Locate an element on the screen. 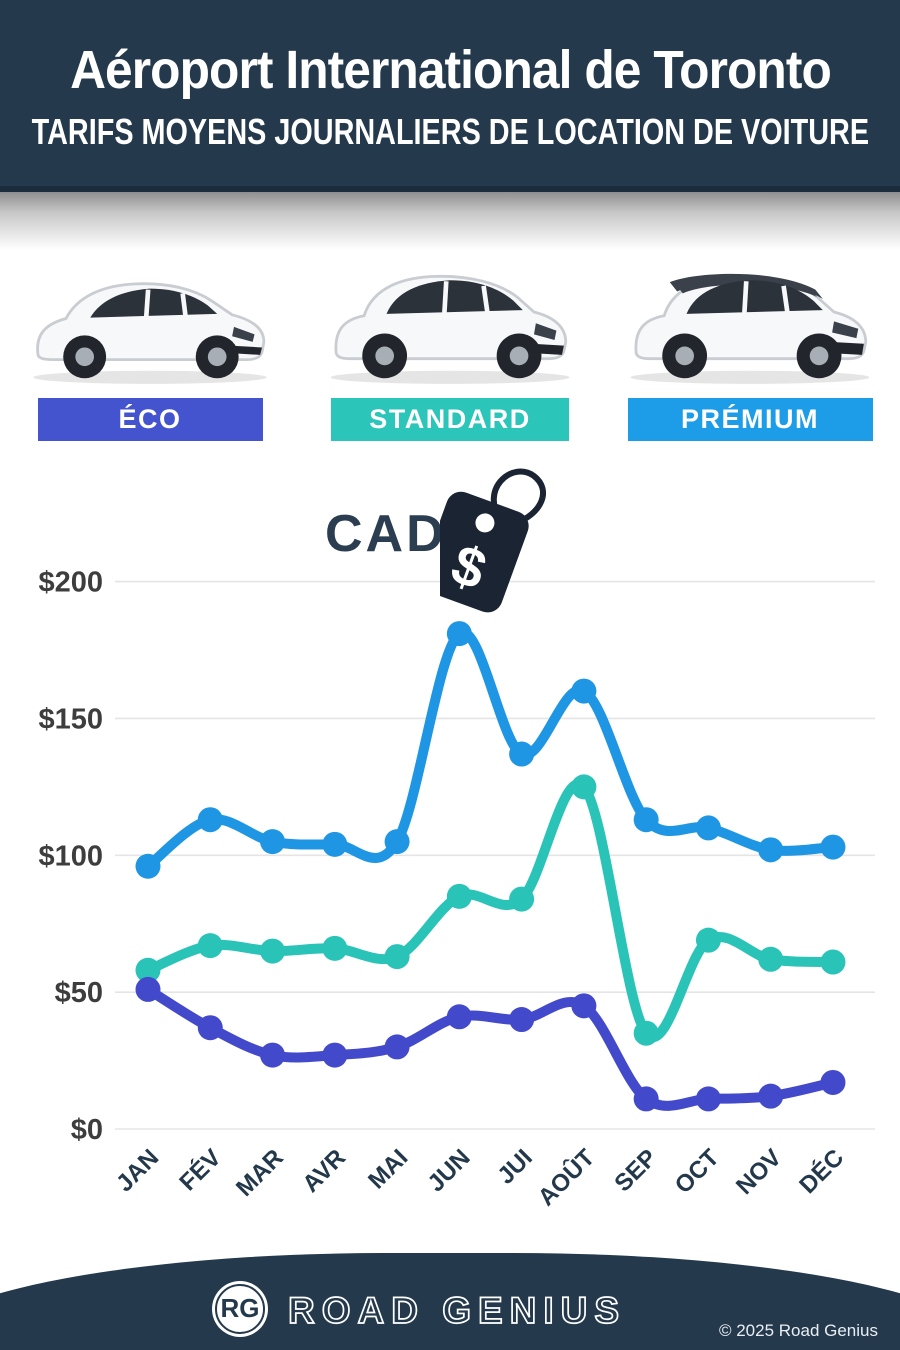 This screenshot has height=1350, width=900. data-point-prémium-3 is located at coordinates (335, 844).